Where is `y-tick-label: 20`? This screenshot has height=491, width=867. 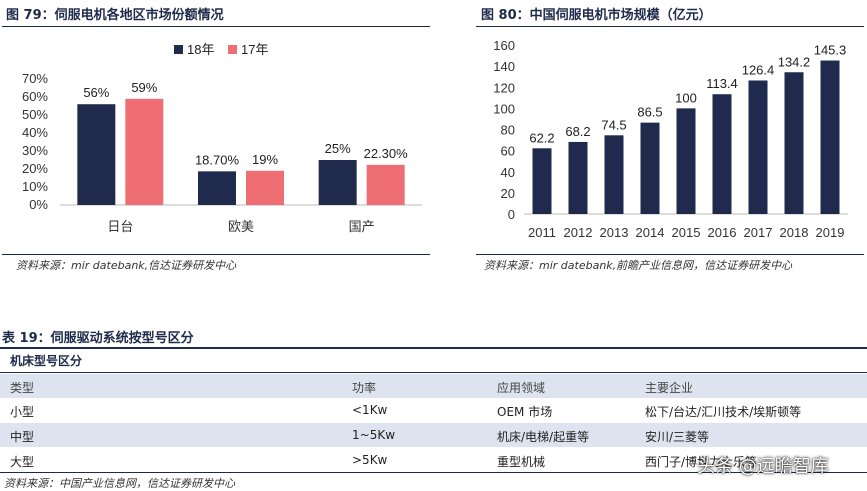
y-tick-label: 20 is located at coordinates (508, 193).